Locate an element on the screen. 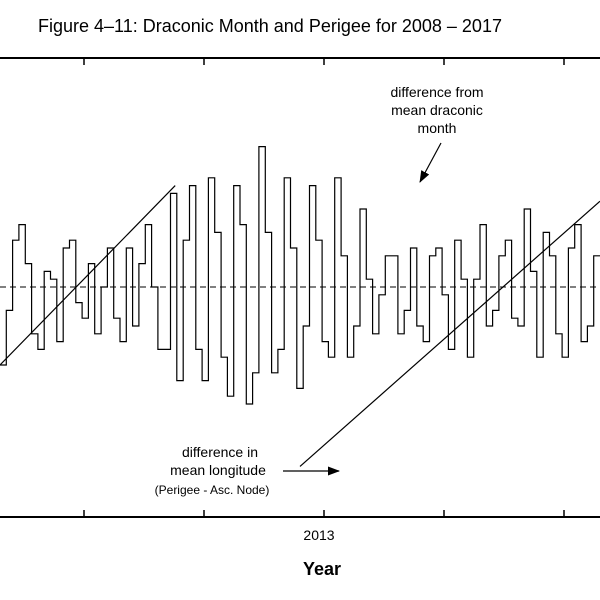 Image resolution: width=600 pixels, height=600 pixels. x-tick-label-2013: 2013 is located at coordinates (318, 535).